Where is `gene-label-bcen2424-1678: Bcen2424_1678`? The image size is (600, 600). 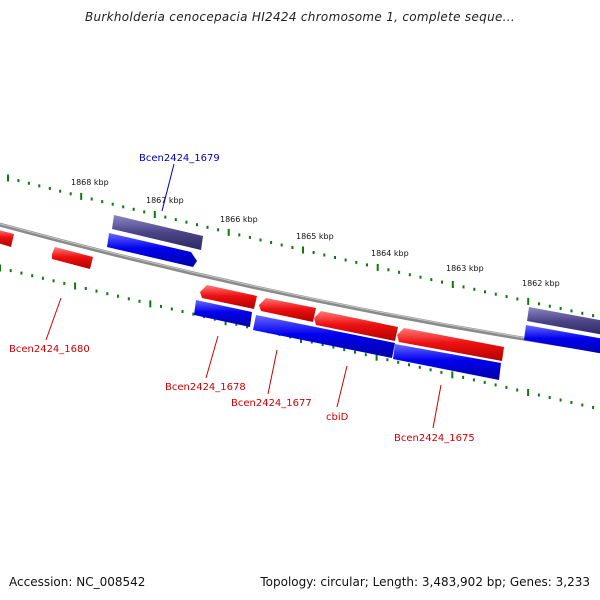
gene-label-bcen2424-1678: Bcen2424_1678 is located at coordinates (205, 387).